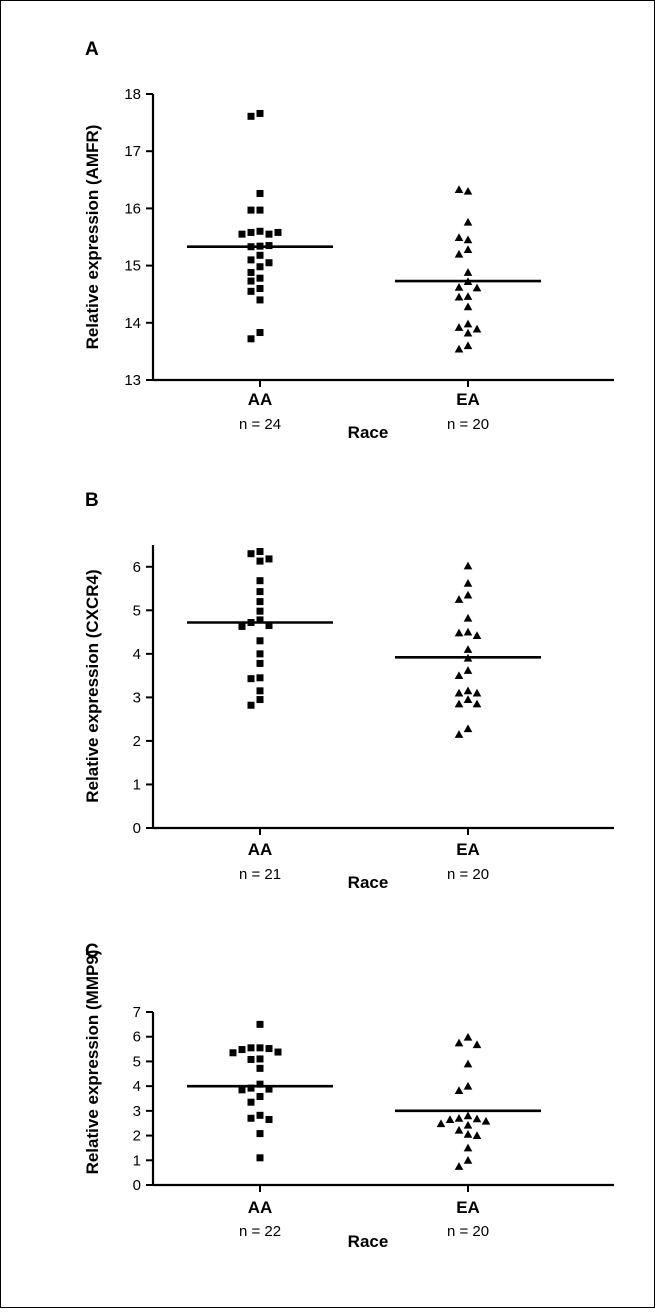 The image size is (655, 1313). Describe the element at coordinates (92, 237) in the screenshot. I see `y-axis-title: Relative expression (AMFR)` at that location.